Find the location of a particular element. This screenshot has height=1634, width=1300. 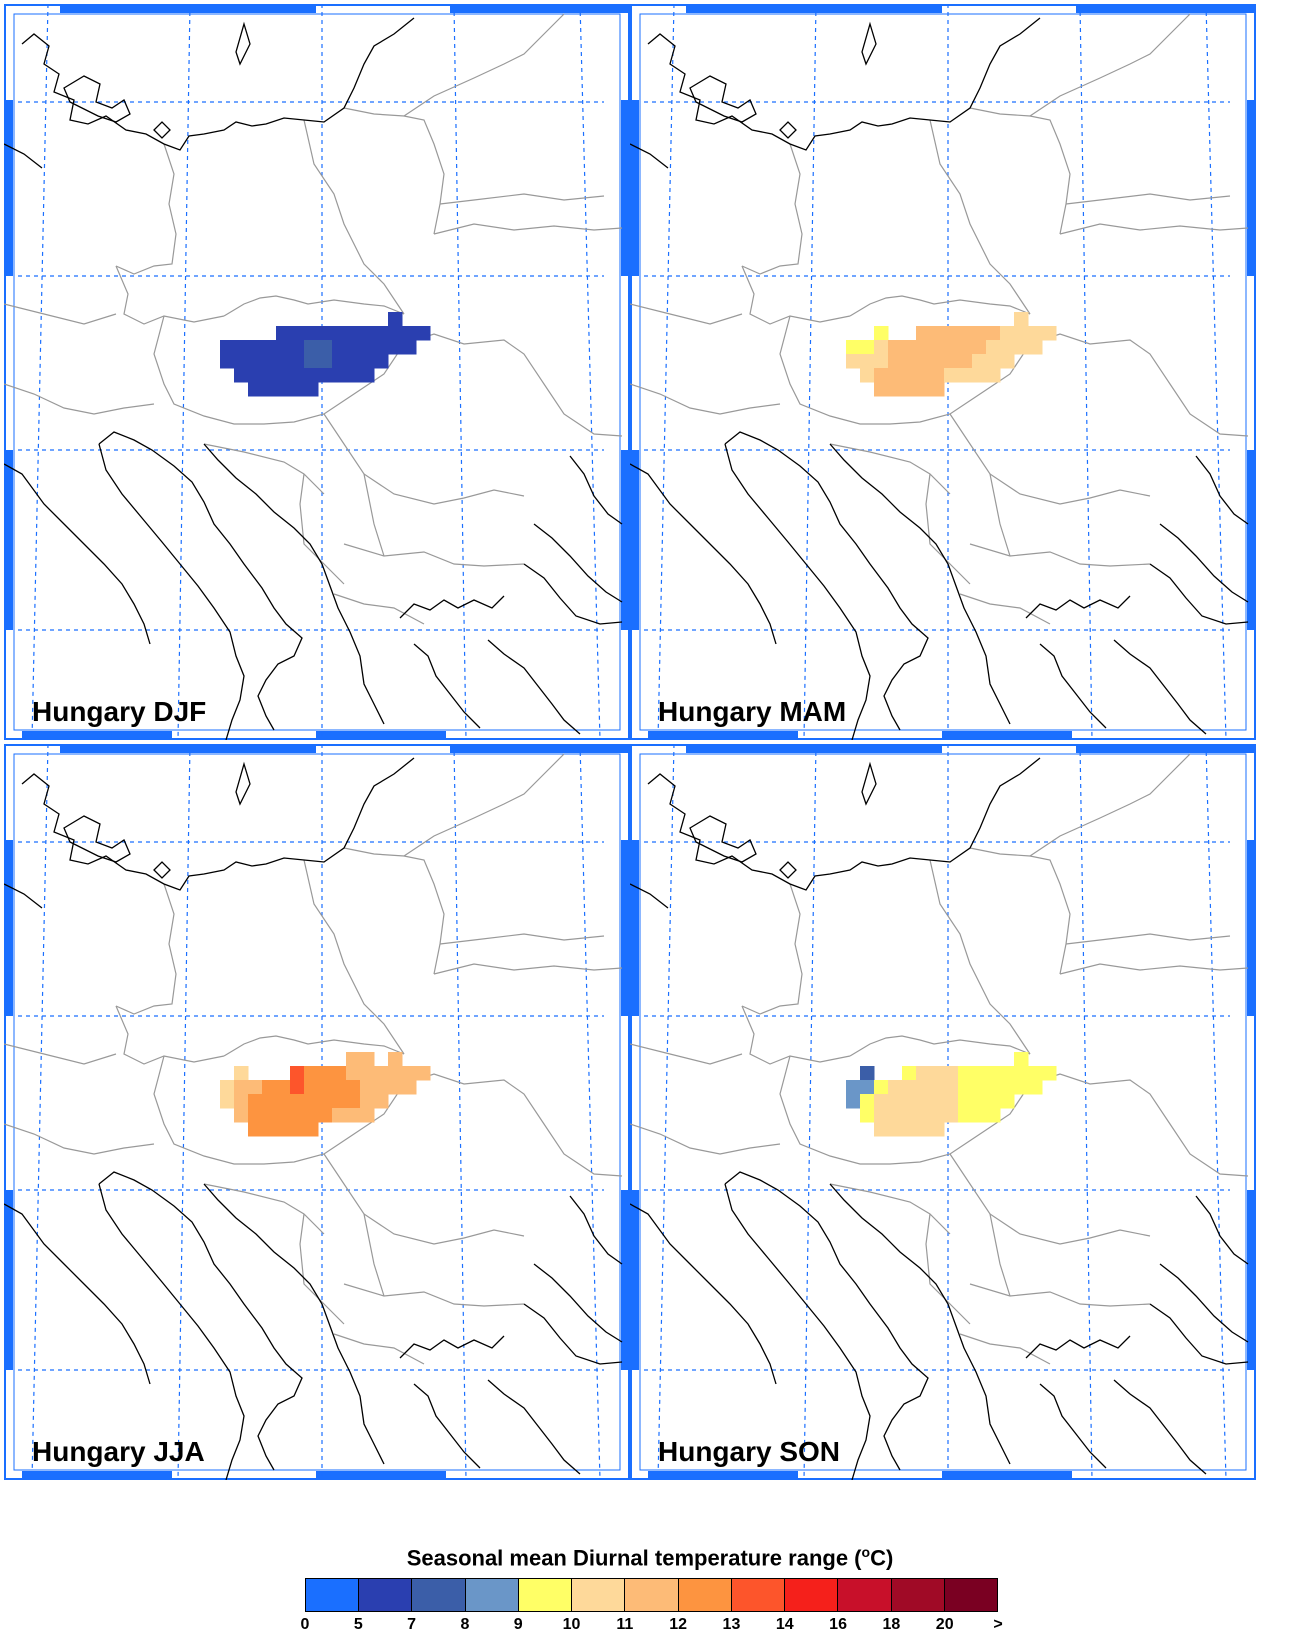

colorbar-tick-label: 18 is located at coordinates (891, 1624).